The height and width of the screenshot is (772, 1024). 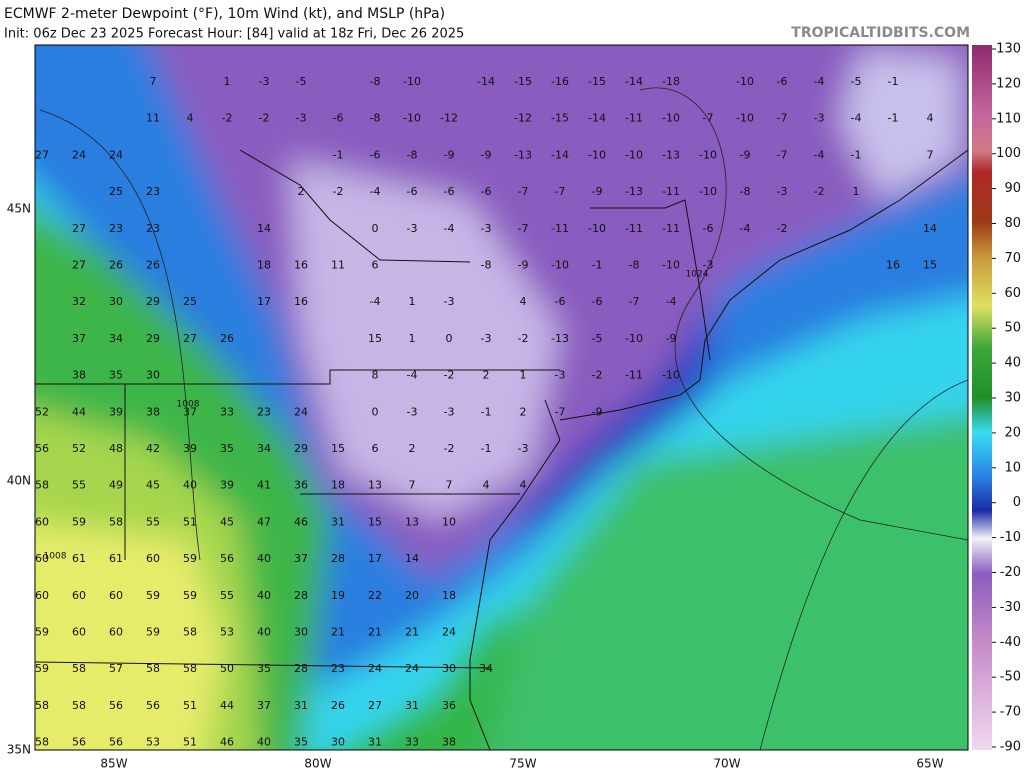 What do you see at coordinates (227, 118) in the screenshot?
I see `dewpoint-value: -2` at bounding box center [227, 118].